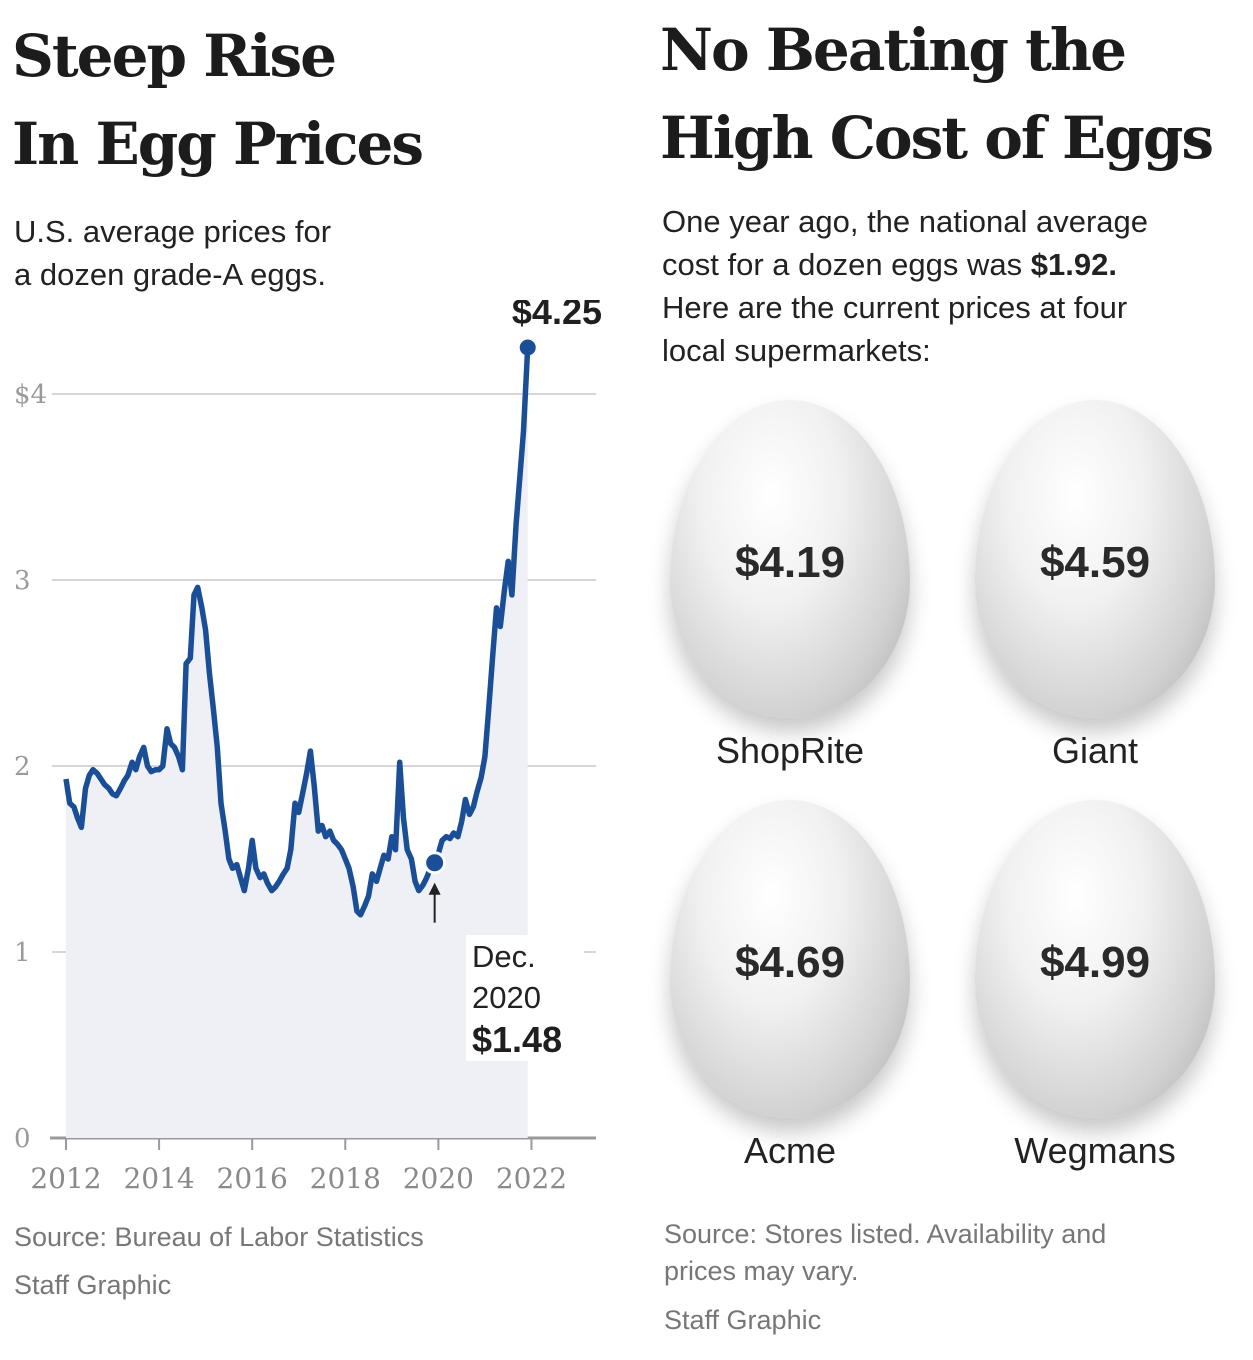 Image resolution: width=1253 pixels, height=1360 pixels. I want to click on annotation-low-year: 2020, so click(506, 997).